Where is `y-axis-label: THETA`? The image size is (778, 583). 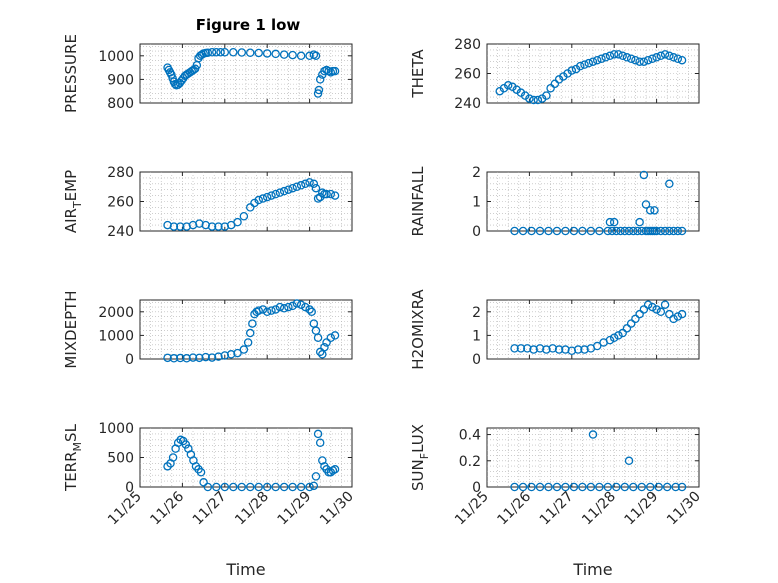 y-axis-label: THETA is located at coordinates (418, 74).